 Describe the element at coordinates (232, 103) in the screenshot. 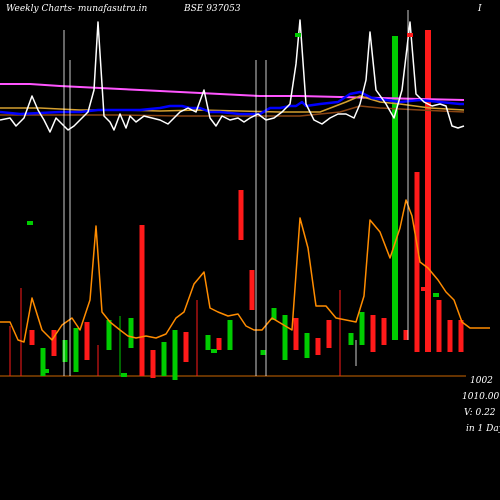

I see `ma-fast-line` at that location.